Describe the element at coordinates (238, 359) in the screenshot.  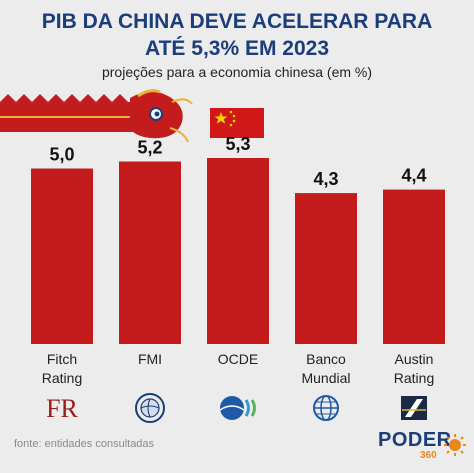
I see `category-label-3: OCDE` at that location.